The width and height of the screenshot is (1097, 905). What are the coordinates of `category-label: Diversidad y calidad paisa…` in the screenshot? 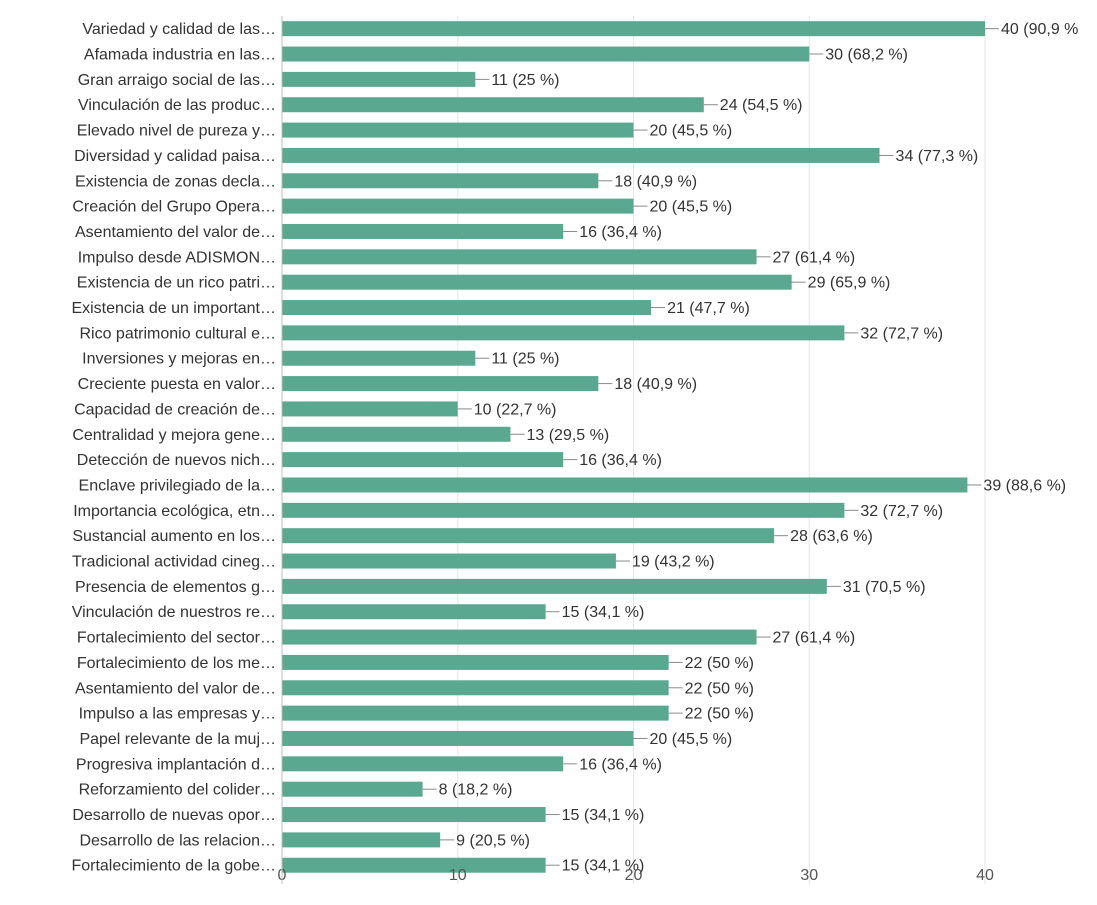 It's located at (175, 156).